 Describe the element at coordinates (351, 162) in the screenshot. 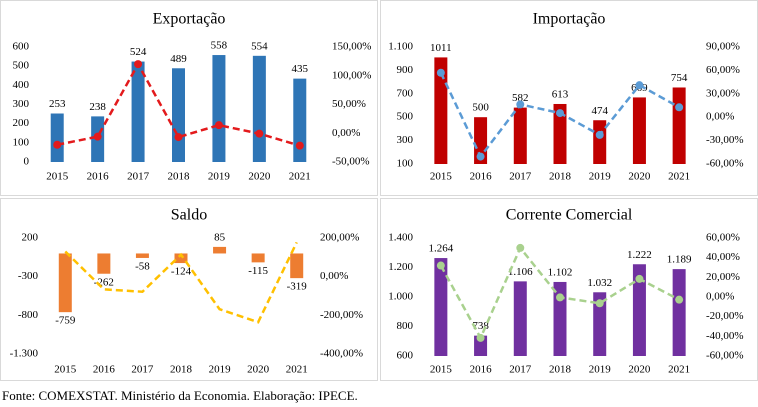

I see `y2-tick-label: -50,00%` at that location.